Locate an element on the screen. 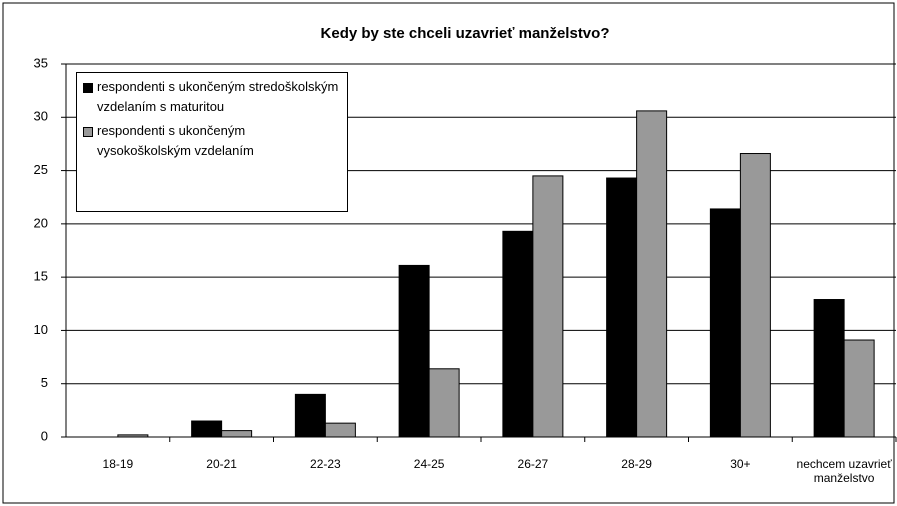 The width and height of the screenshot is (897, 506). x-tick-label: 18-19 is located at coordinates (118, 464).